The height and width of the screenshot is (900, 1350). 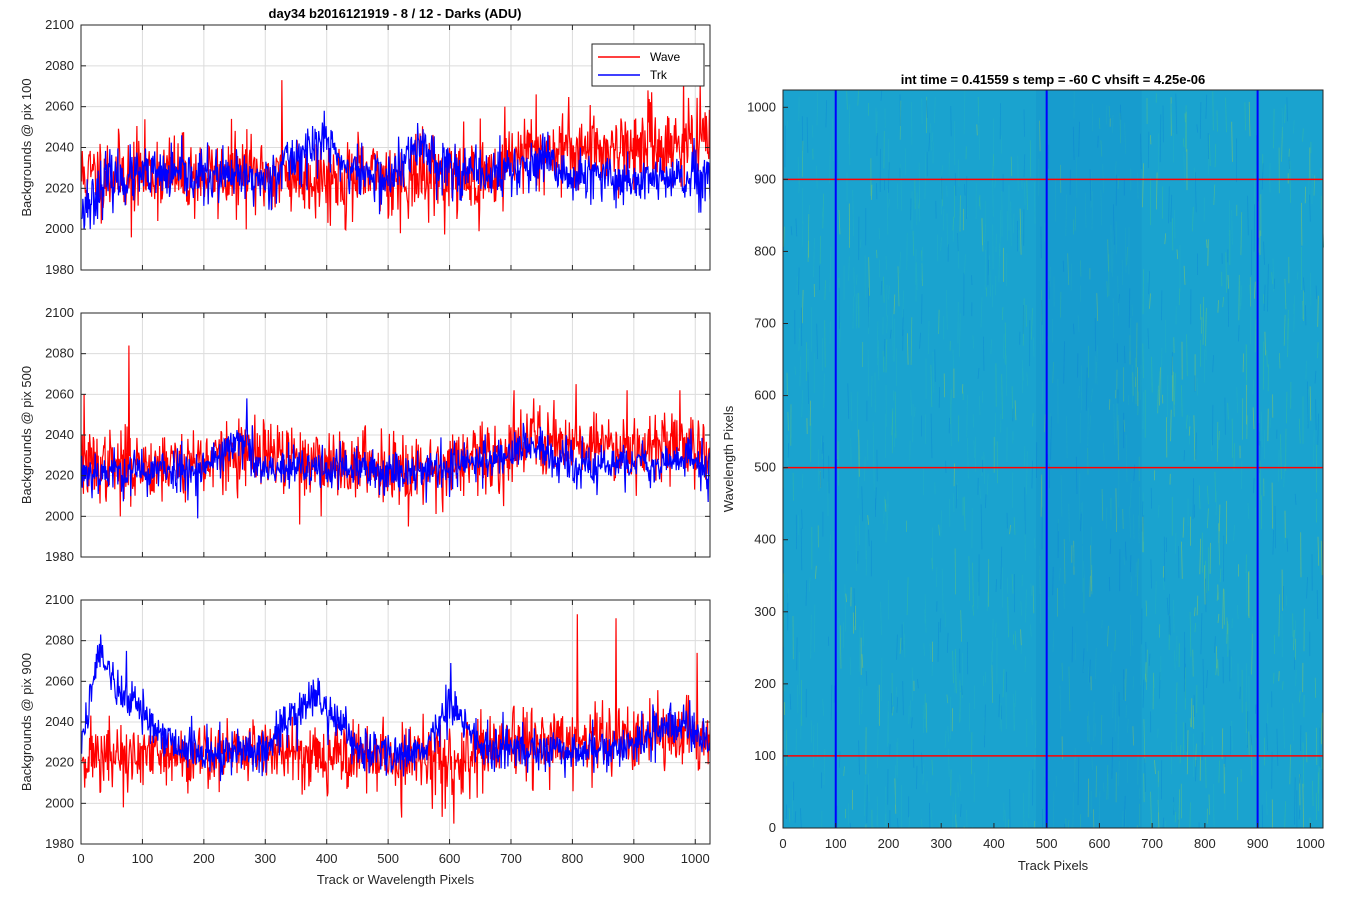 I want to click on y-tick-label: 100, so click(x=765, y=755).